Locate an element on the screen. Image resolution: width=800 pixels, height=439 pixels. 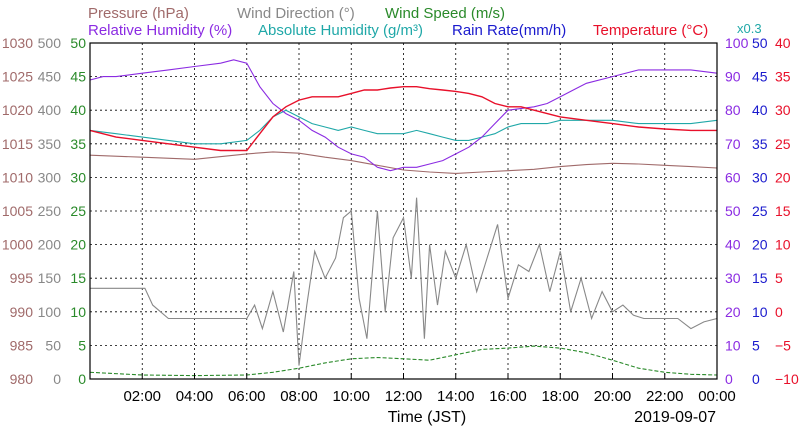
tick-temperature-4: 10 is located at coordinates (783, 245).